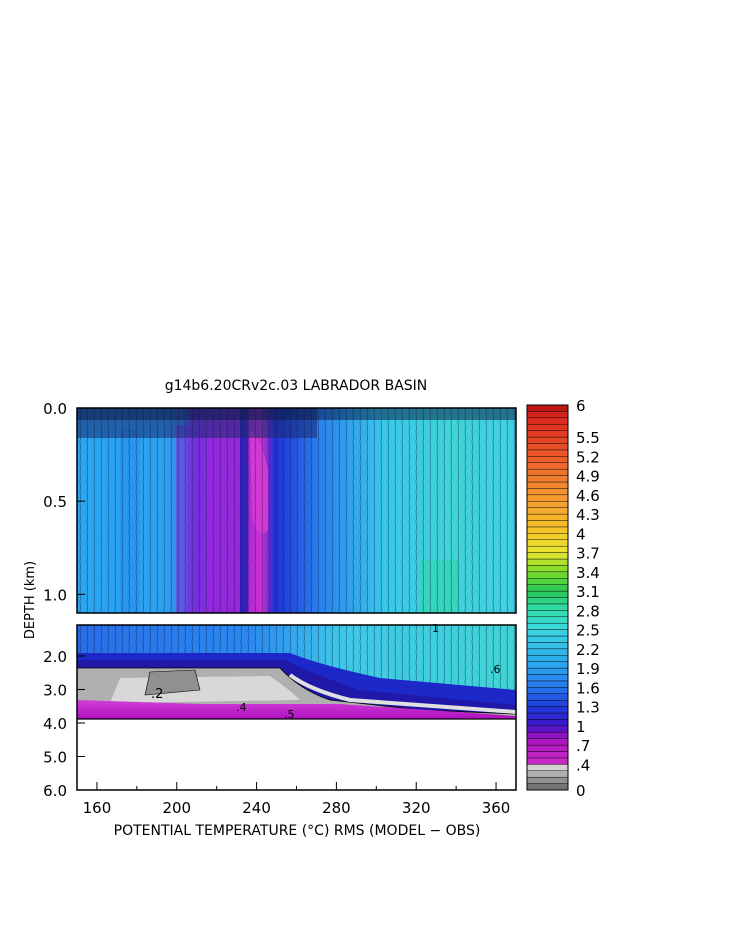  What do you see at coordinates (30, 600) in the screenshot?
I see `y-axis-label: DEPTH (km)` at bounding box center [30, 600].